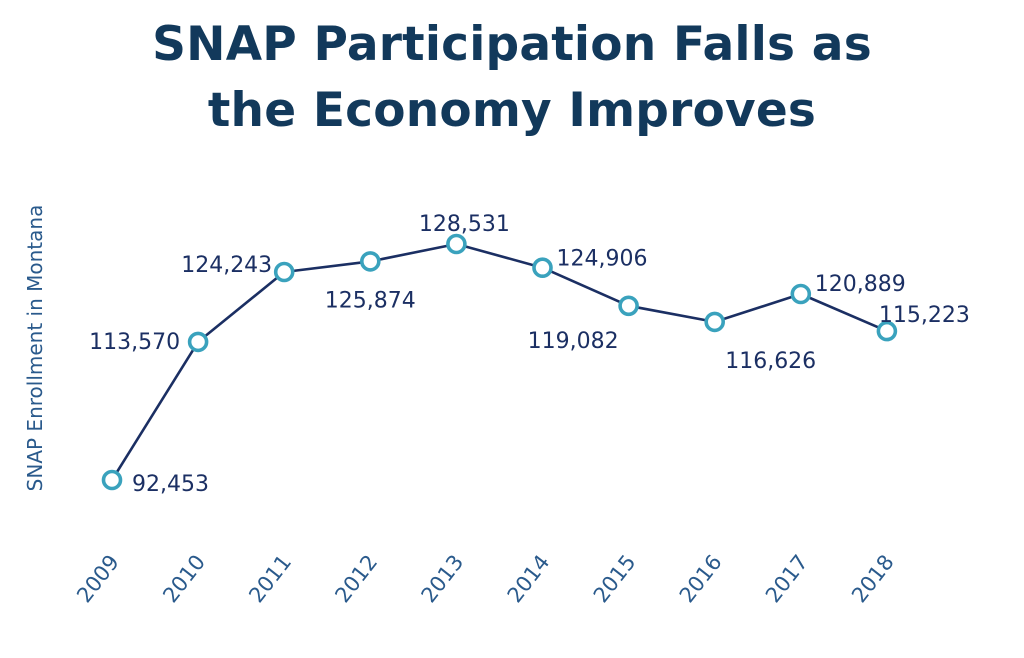  What do you see at coordinates (112, 480) in the screenshot?
I see `data-point-2009` at bounding box center [112, 480].